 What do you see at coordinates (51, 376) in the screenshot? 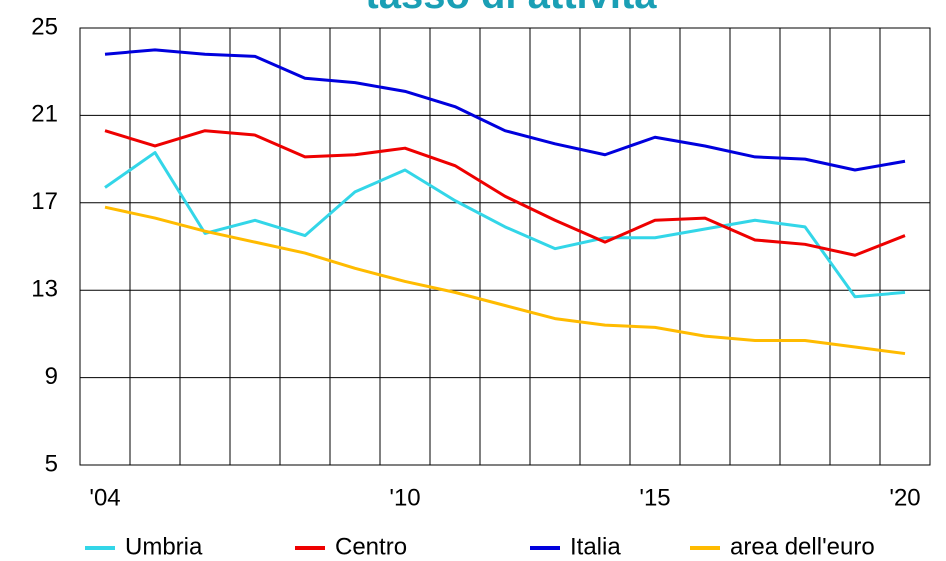
I see `y-tick-label: 9` at bounding box center [51, 376].